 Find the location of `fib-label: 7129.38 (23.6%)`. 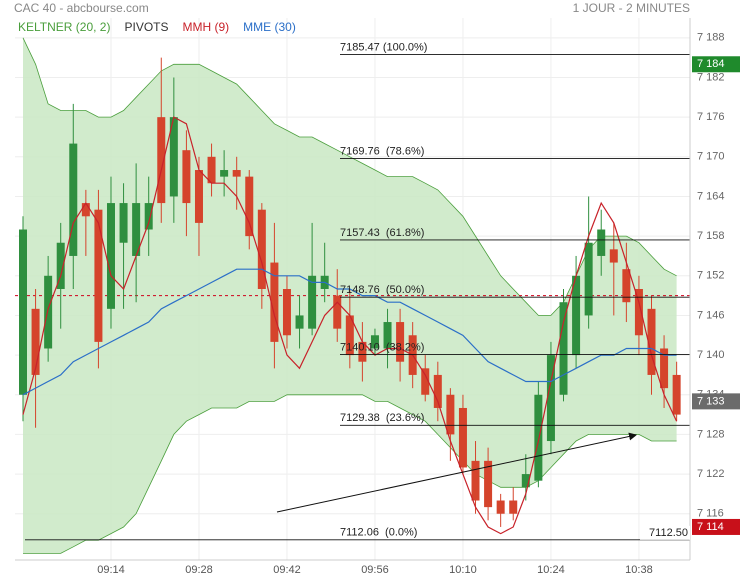

fib-label: 7129.38 (23.6%) is located at coordinates (382, 418).